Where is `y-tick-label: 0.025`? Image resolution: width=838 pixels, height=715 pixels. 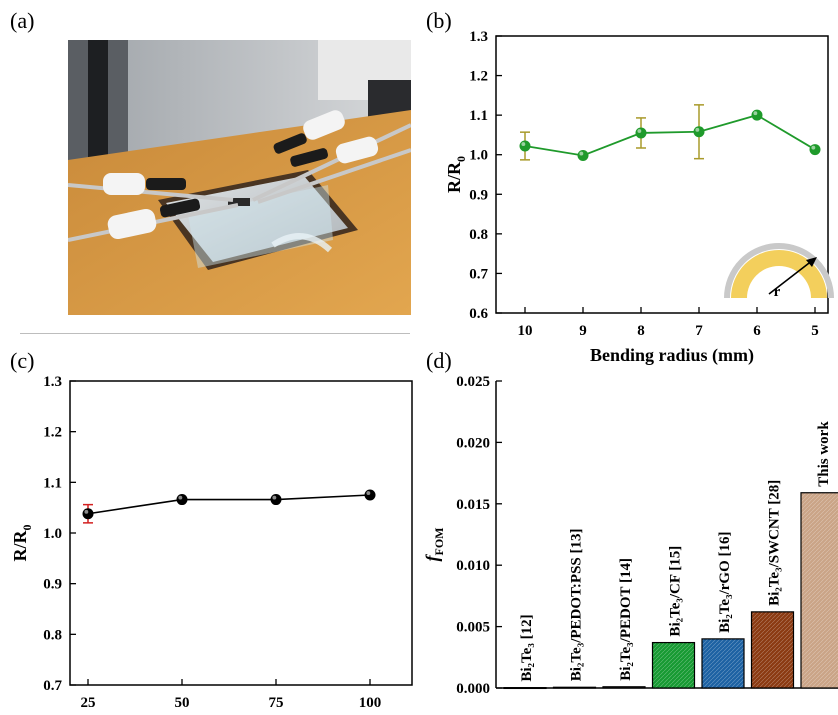
y-tick-label: 0.025 is located at coordinates (473, 382).